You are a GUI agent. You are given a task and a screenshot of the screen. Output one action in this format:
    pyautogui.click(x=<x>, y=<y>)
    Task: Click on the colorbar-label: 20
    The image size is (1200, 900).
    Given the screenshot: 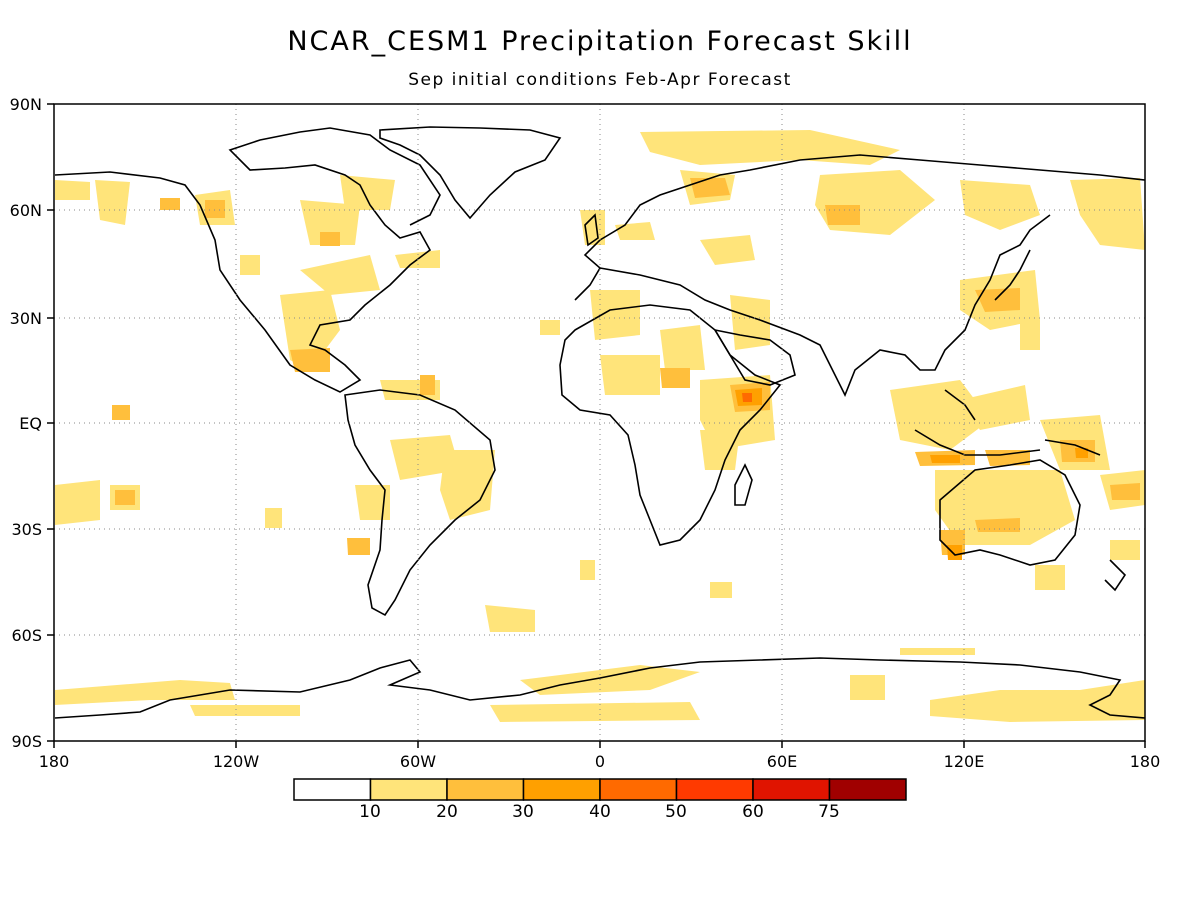 What is the action you would take?
    pyautogui.click(x=447, y=812)
    